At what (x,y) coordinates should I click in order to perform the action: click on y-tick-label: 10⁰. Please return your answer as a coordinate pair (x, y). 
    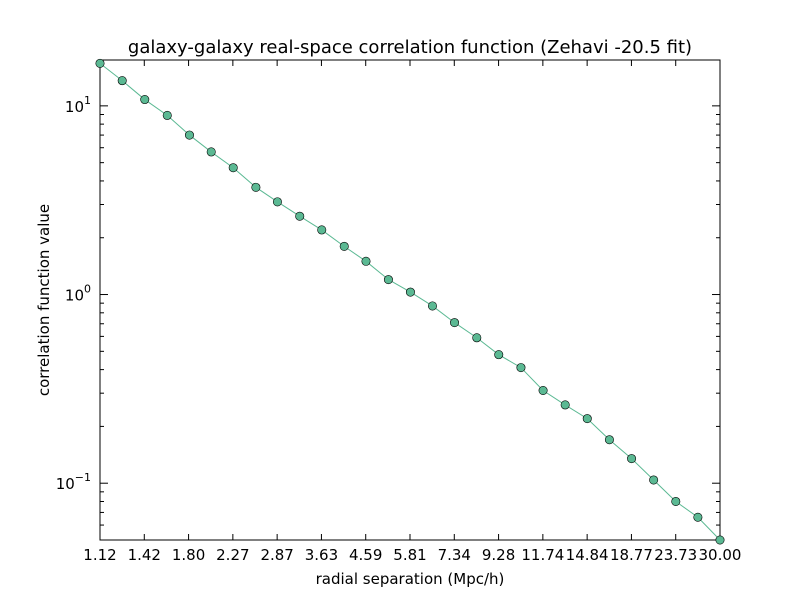
    Looking at the image, I should click on (78, 294).